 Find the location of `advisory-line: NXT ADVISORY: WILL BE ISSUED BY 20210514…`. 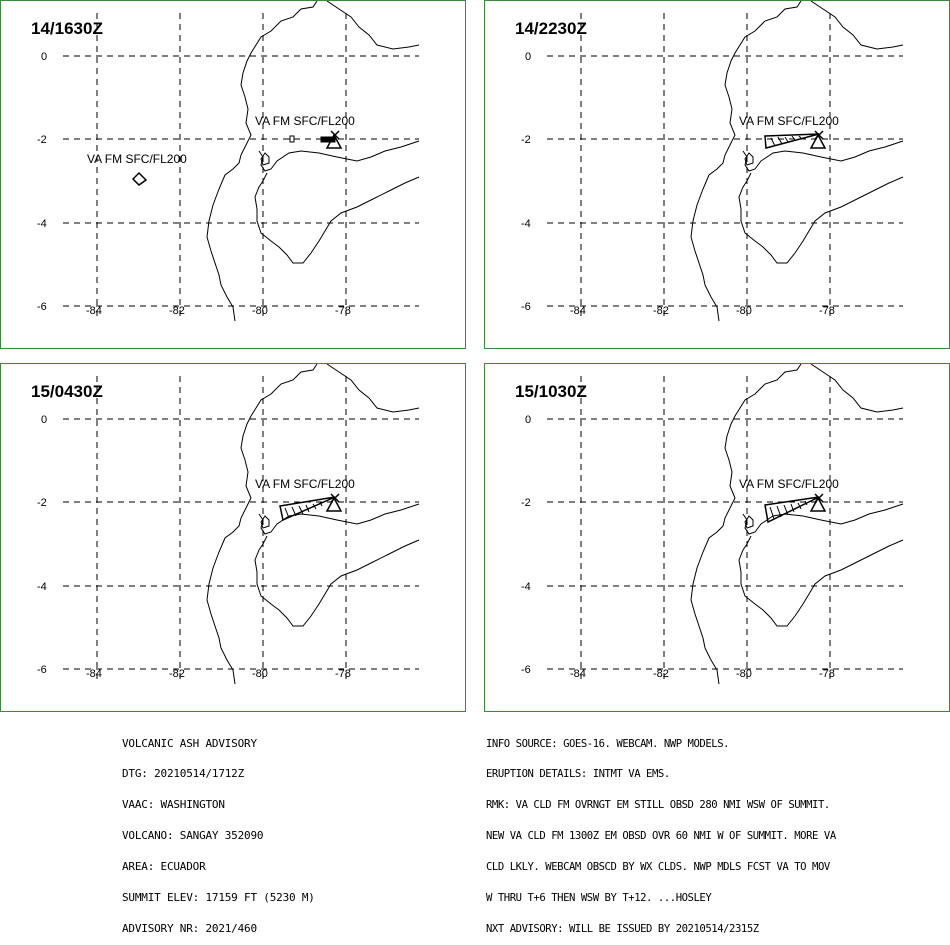

advisory-line: NXT ADVISORY: WILL BE ISSUED BY 20210514… is located at coordinates (622, 928).